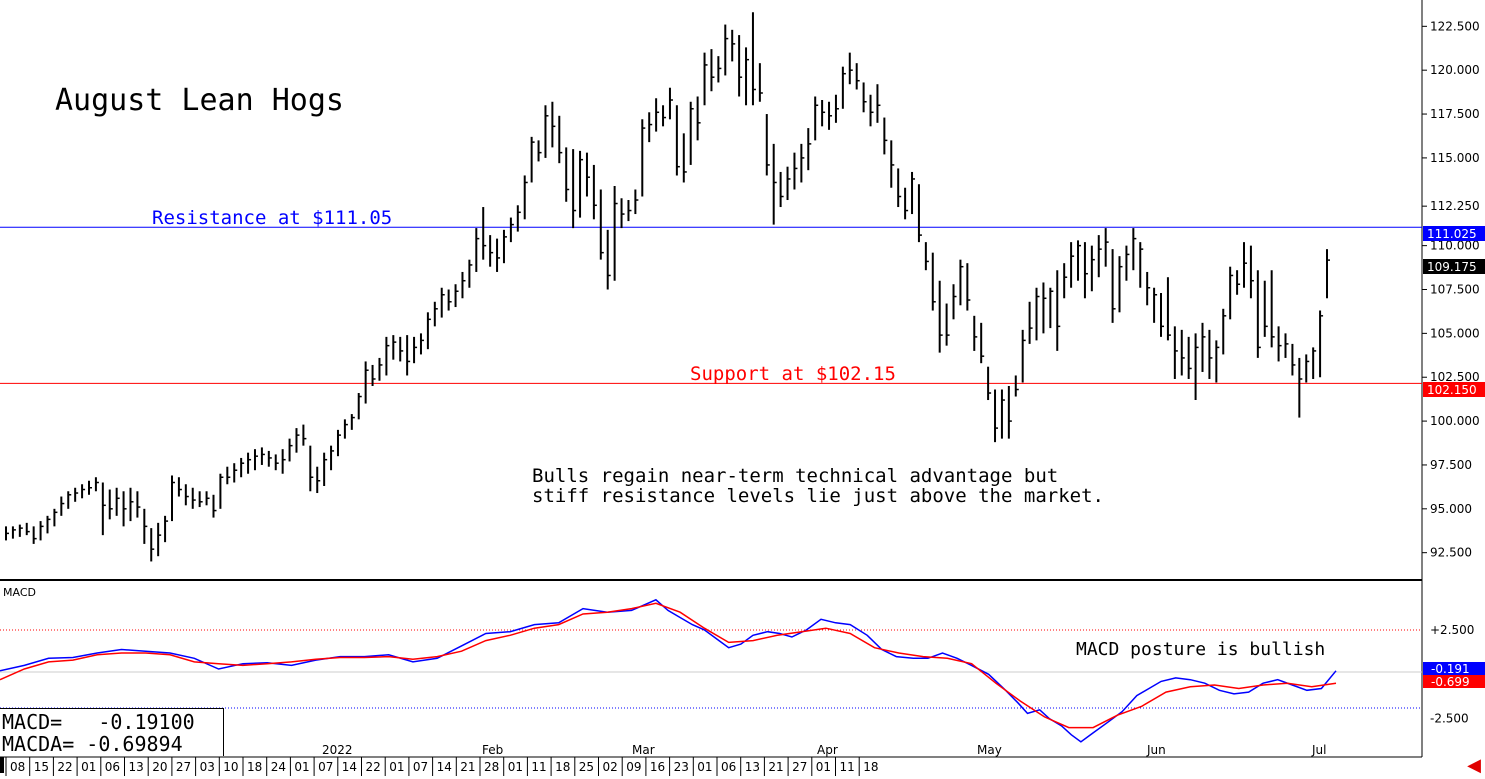  I want to click on month-label: Mar, so click(643, 750).